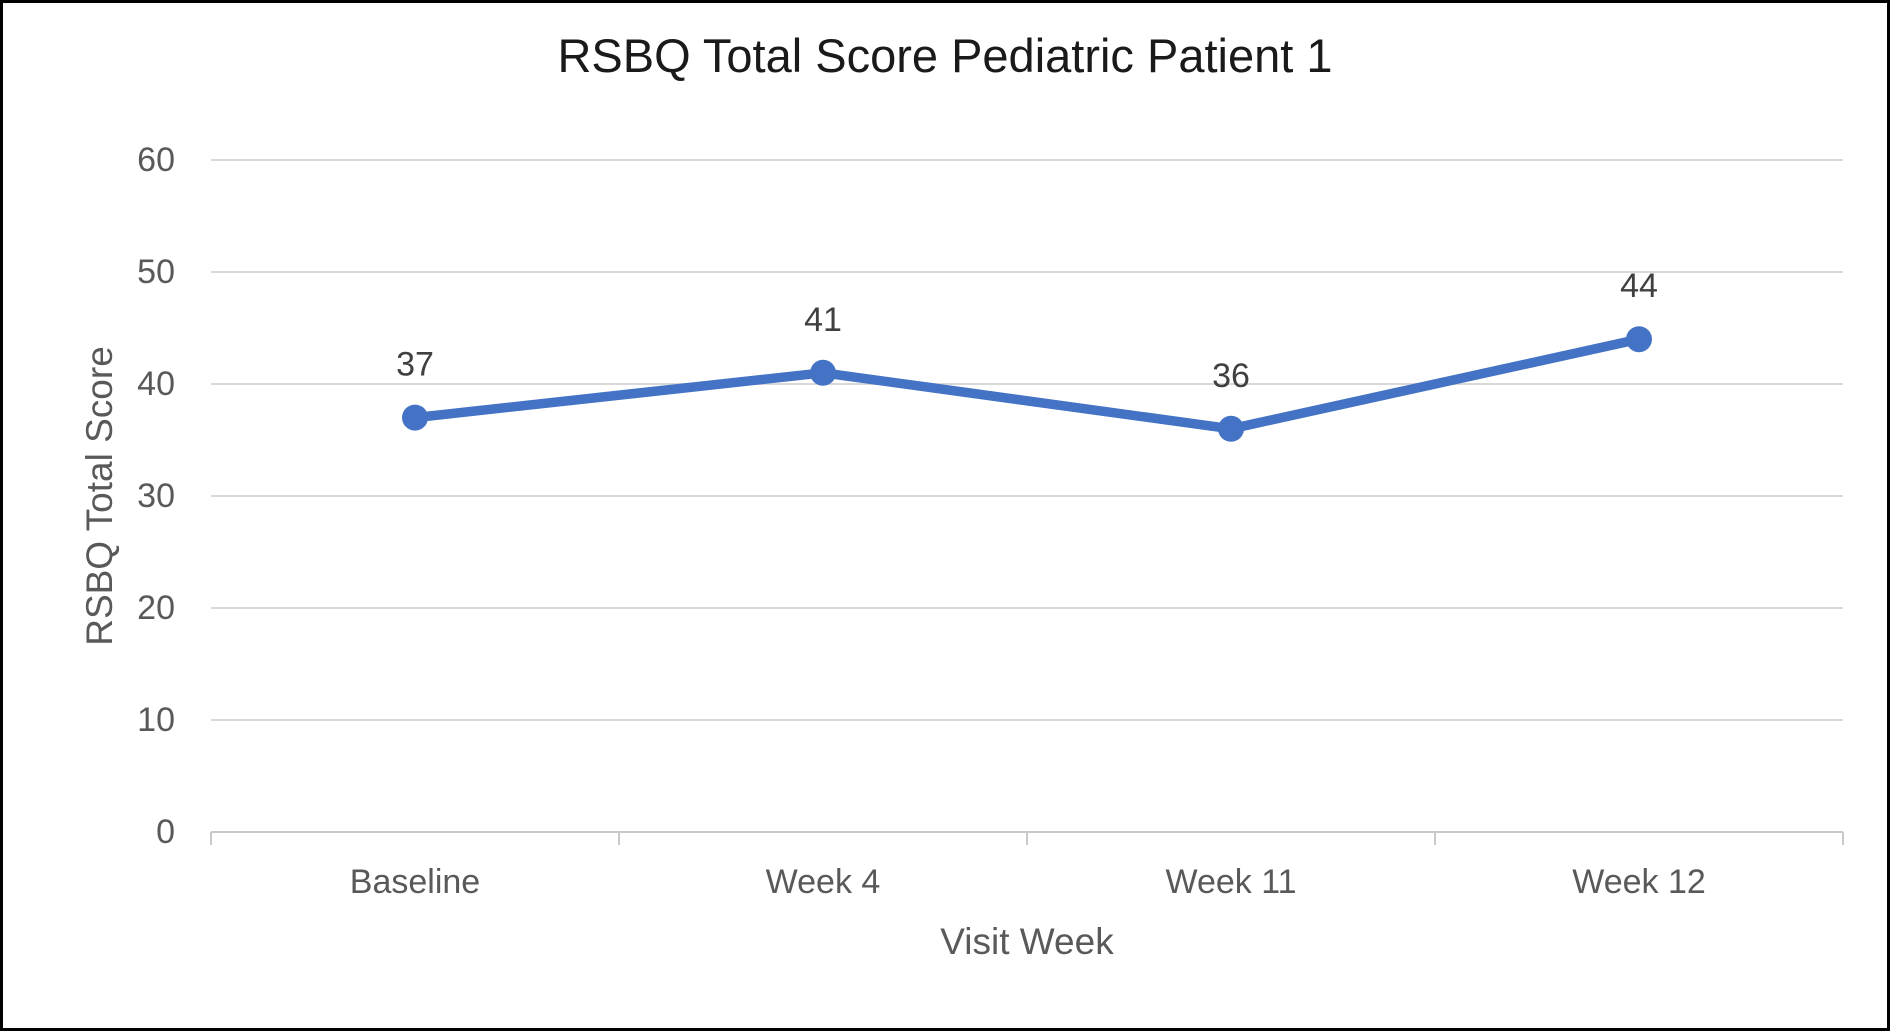 The height and width of the screenshot is (1031, 1890). Describe the element at coordinates (156, 384) in the screenshot. I see `y-tick-label: 40` at that location.